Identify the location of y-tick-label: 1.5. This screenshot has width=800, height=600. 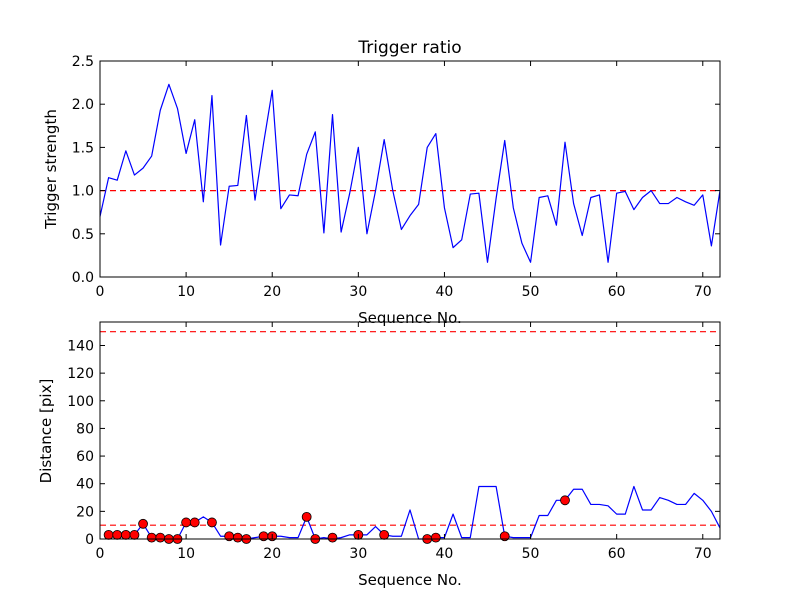
(83, 148).